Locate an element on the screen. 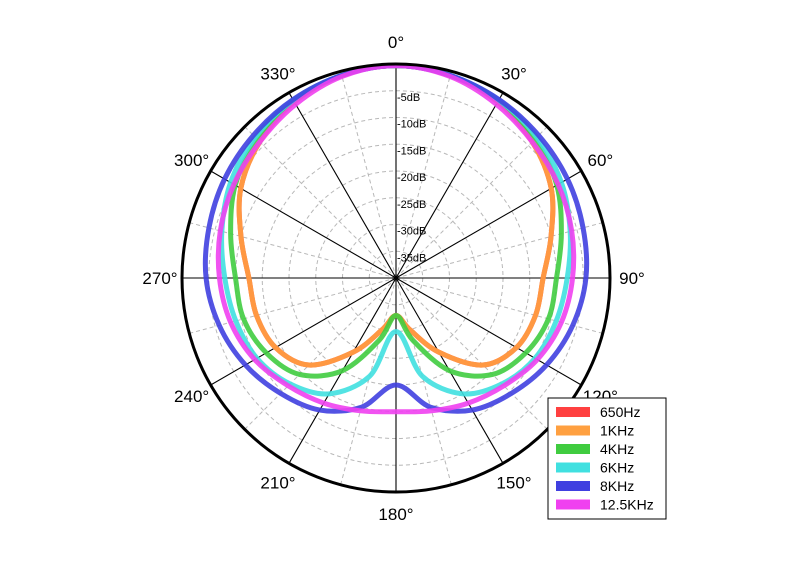 The image size is (800, 567). angle-tick-label: 30° is located at coordinates (514, 74).